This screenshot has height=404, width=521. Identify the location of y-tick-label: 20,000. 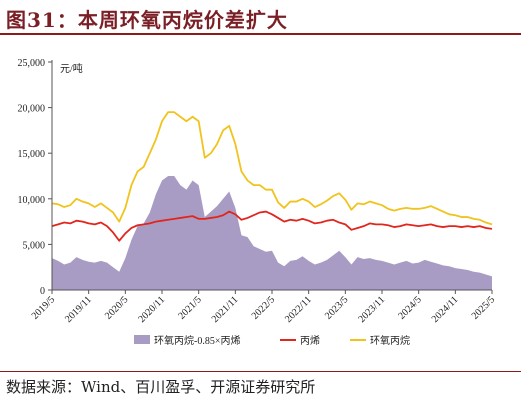
(32, 109).